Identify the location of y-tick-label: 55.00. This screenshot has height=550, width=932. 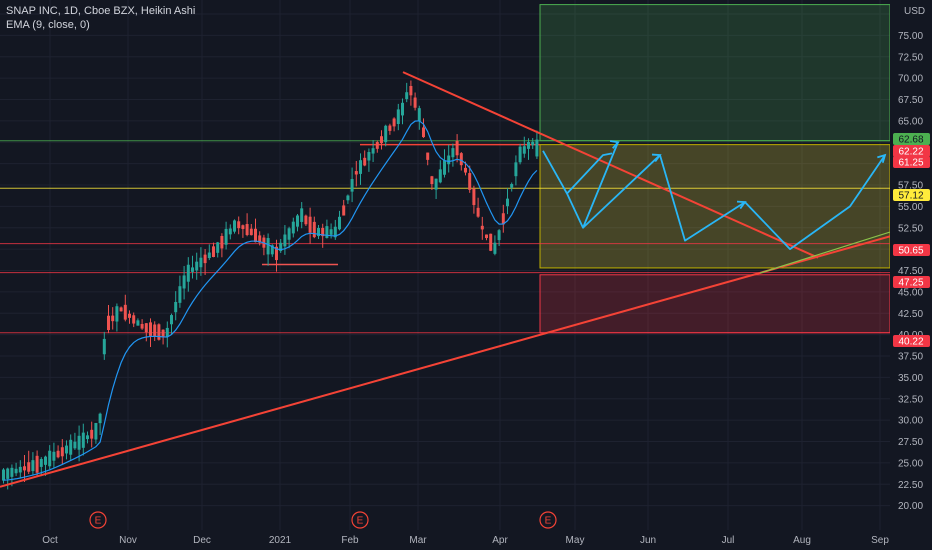
(910, 207).